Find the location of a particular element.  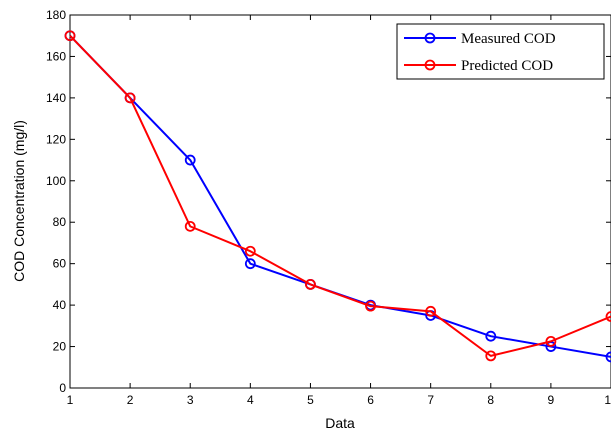

x-tick-label: 5 is located at coordinates (310, 400).